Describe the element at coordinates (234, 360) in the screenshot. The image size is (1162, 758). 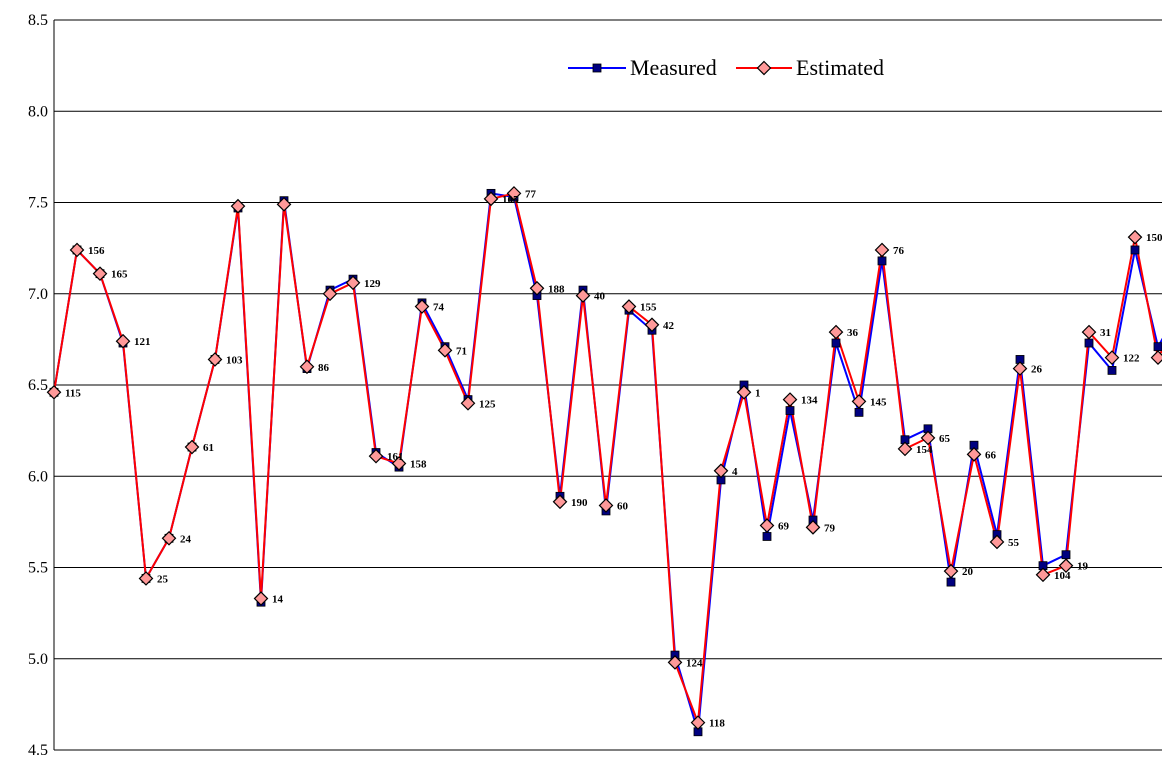
I see `point-label: 103` at that location.